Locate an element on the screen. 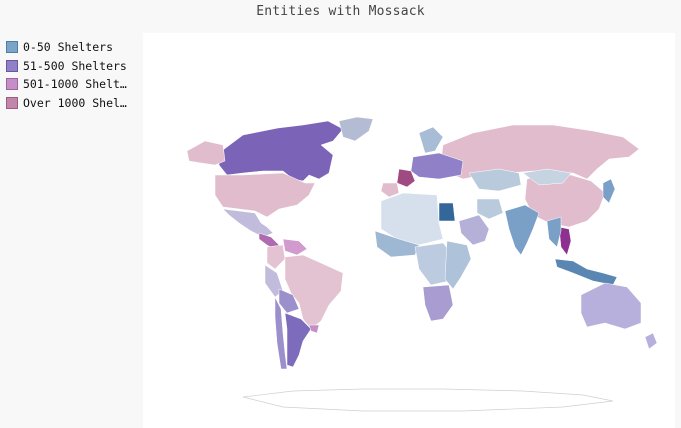  legend-label: 0-50 Shelters is located at coordinates (68, 47).